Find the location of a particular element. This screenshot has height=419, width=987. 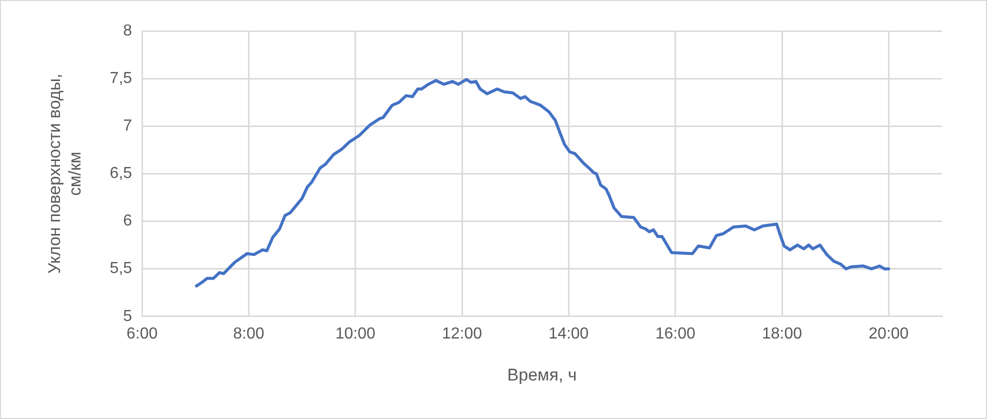

x-tick-label: 6:00 is located at coordinates (142, 333).